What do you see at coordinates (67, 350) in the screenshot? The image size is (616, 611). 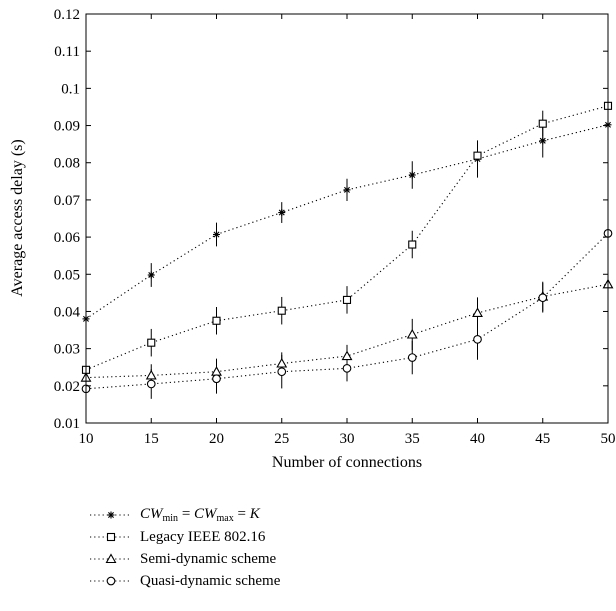 I see `y-tick-label: 0.03` at bounding box center [67, 350].